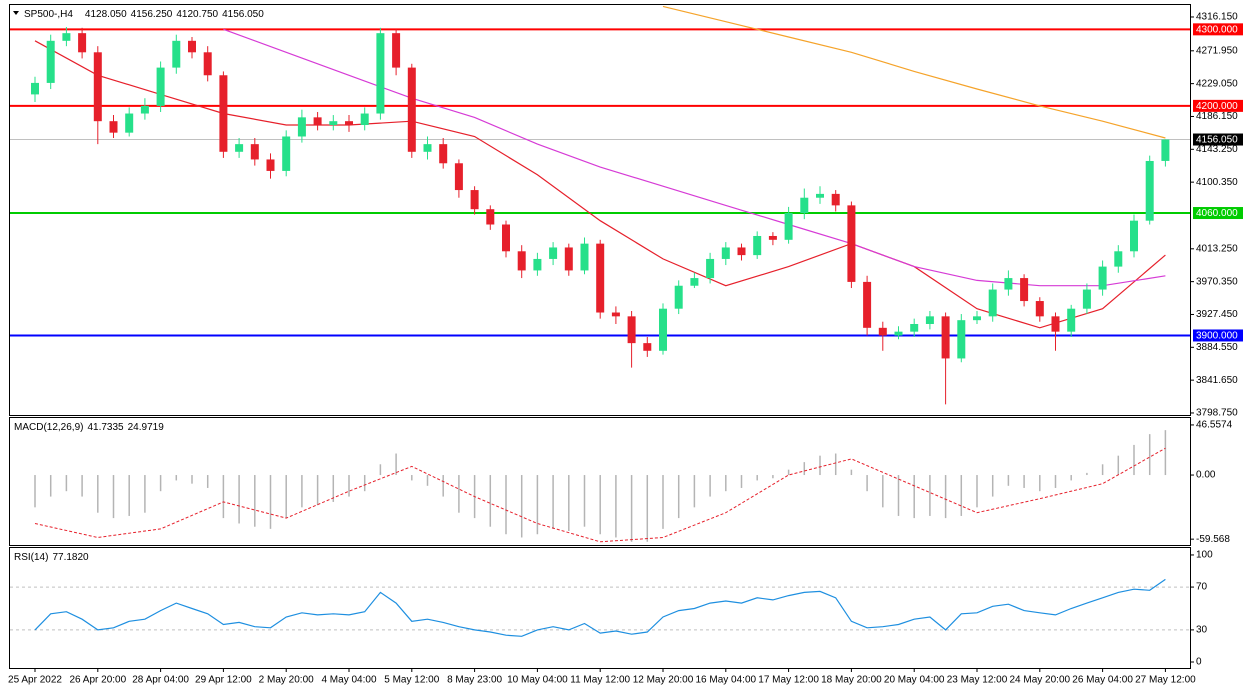 The width and height of the screenshot is (1245, 692). What do you see at coordinates (1213, 539) in the screenshot?
I see `y-tick-label: -59.568` at bounding box center [1213, 539].